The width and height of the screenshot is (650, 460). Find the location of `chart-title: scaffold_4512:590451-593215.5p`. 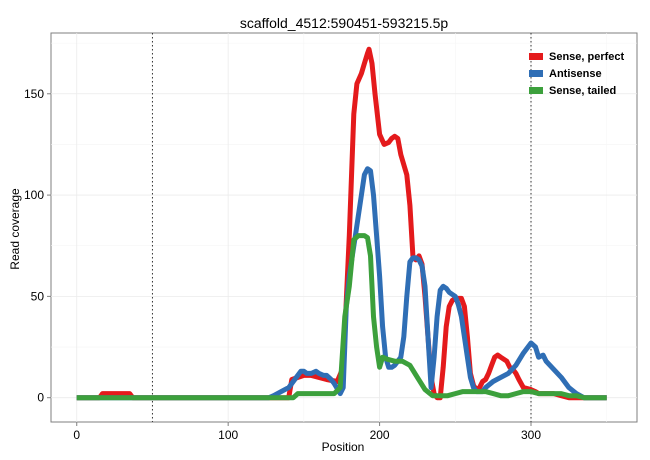

chart-title: scaffold_4512:590451-593215.5p is located at coordinates (344, 23).